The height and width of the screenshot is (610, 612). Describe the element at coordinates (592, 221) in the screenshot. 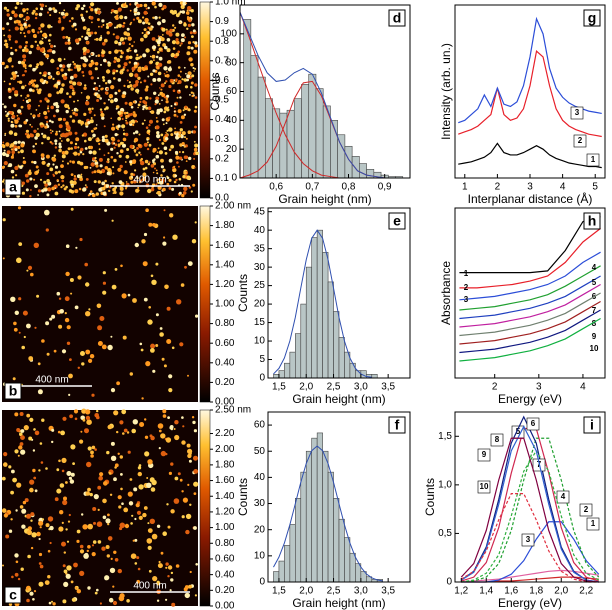

I see `panel-letter-box` at that location.